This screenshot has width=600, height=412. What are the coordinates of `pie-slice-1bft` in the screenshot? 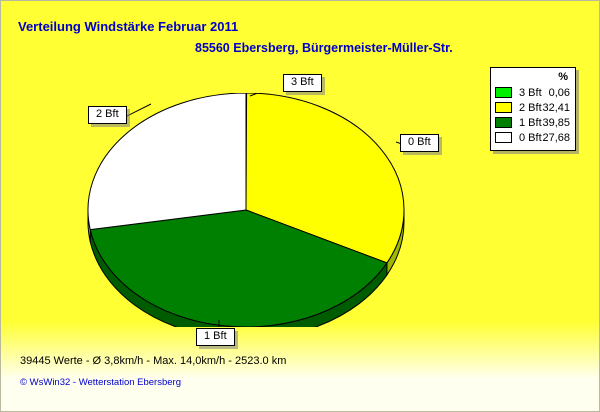 It's located at (238, 268).